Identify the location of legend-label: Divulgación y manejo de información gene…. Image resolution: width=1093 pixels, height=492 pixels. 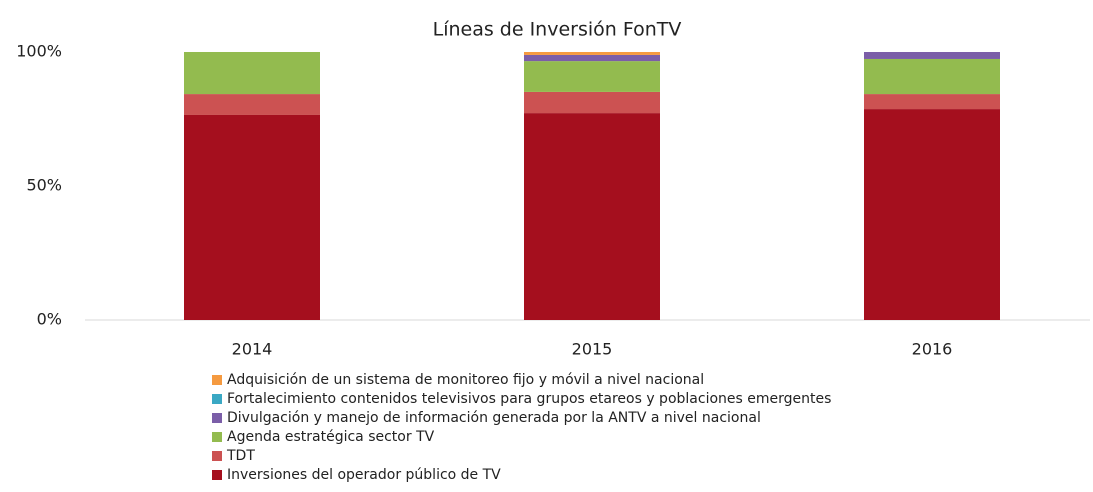
(494, 418).